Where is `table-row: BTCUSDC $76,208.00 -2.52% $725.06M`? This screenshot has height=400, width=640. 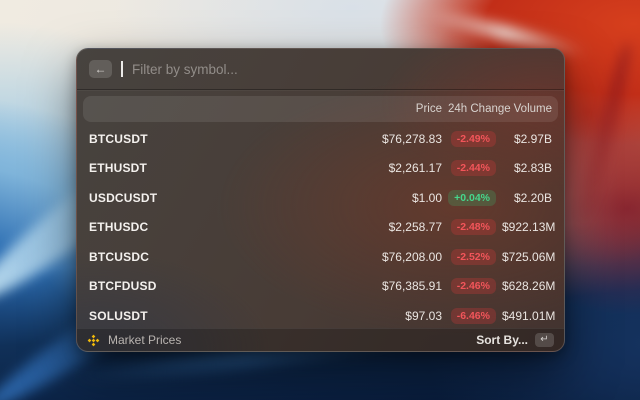 table-row: BTCUSDC $76,208.00 -2.52% $725.06M is located at coordinates (320, 257).